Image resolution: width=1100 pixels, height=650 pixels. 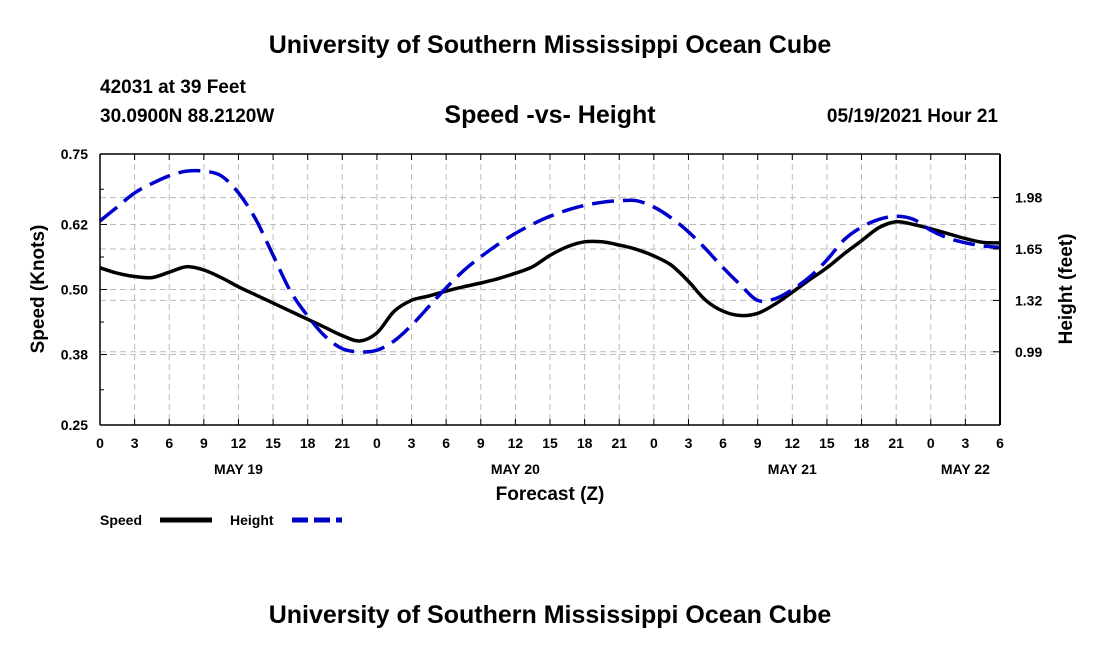 I want to click on y-left-tick-label: 0.62, so click(x=74, y=224).